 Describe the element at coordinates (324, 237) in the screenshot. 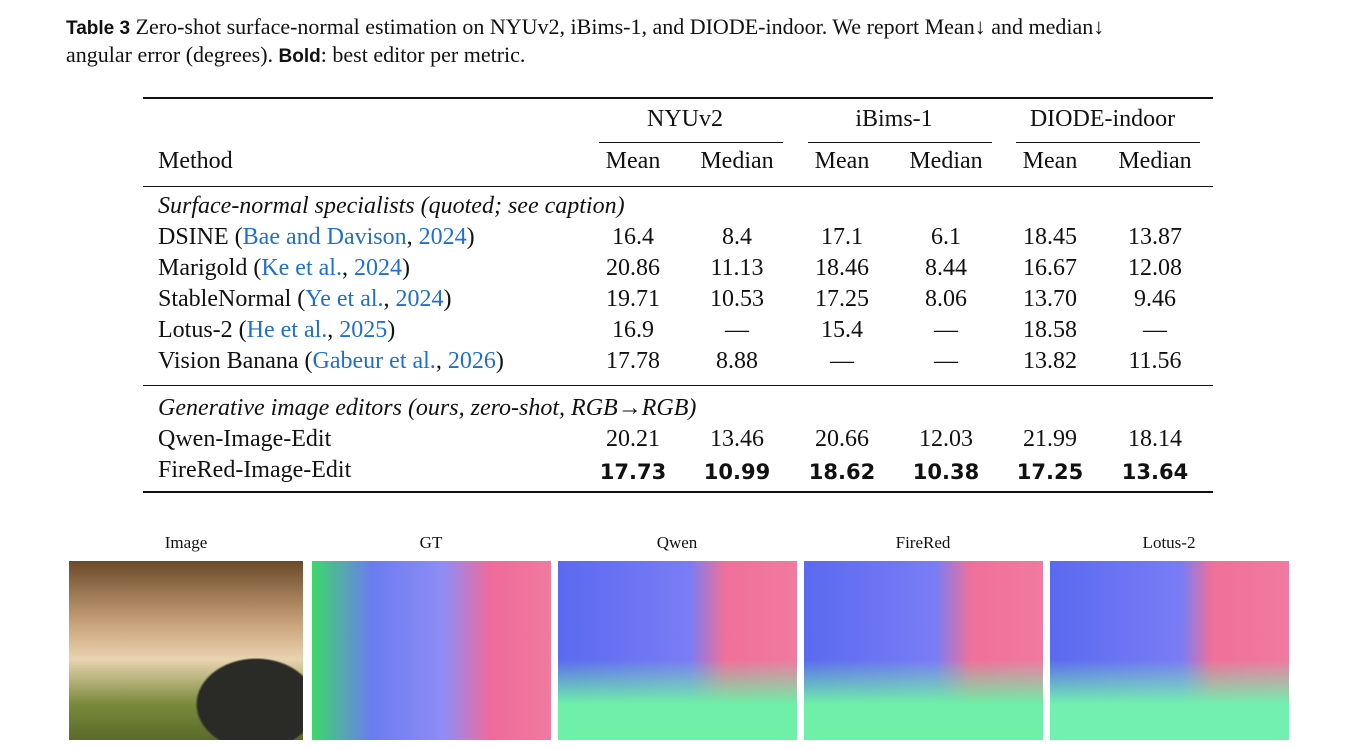

I see `citation: Bae and Davison` at that location.